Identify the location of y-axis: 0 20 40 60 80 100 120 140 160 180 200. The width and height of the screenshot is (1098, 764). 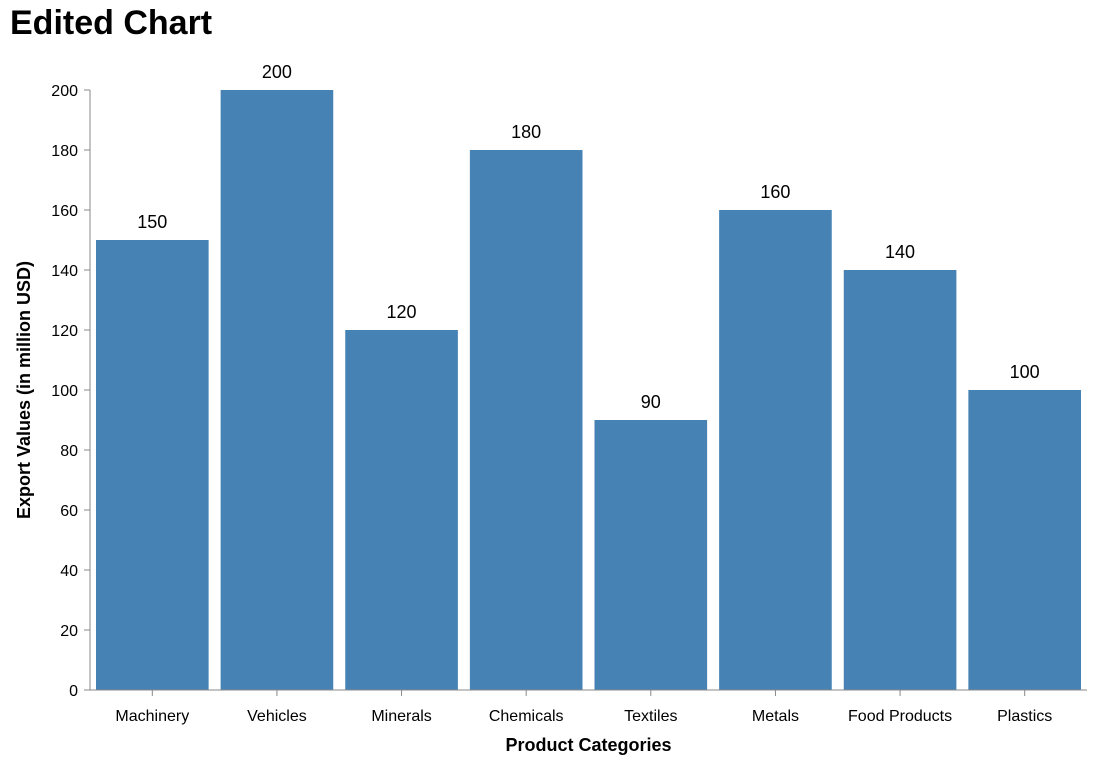
(71, 391).